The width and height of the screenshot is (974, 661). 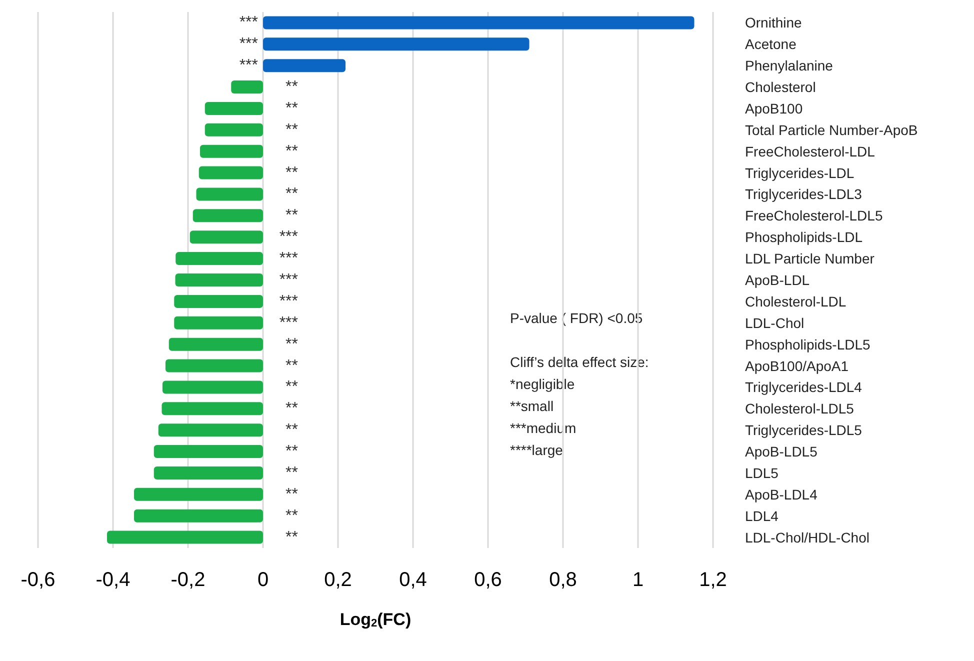 What do you see at coordinates (803, 194) in the screenshot?
I see `y-tick-label: Triglycerides-LDL3` at bounding box center [803, 194].